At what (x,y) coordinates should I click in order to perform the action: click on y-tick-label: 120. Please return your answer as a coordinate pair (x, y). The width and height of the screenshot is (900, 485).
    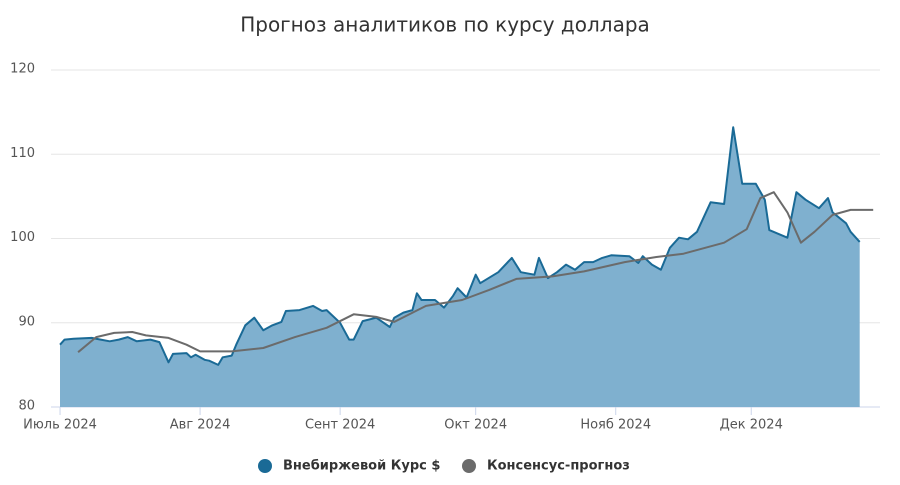
    Looking at the image, I should click on (22, 69).